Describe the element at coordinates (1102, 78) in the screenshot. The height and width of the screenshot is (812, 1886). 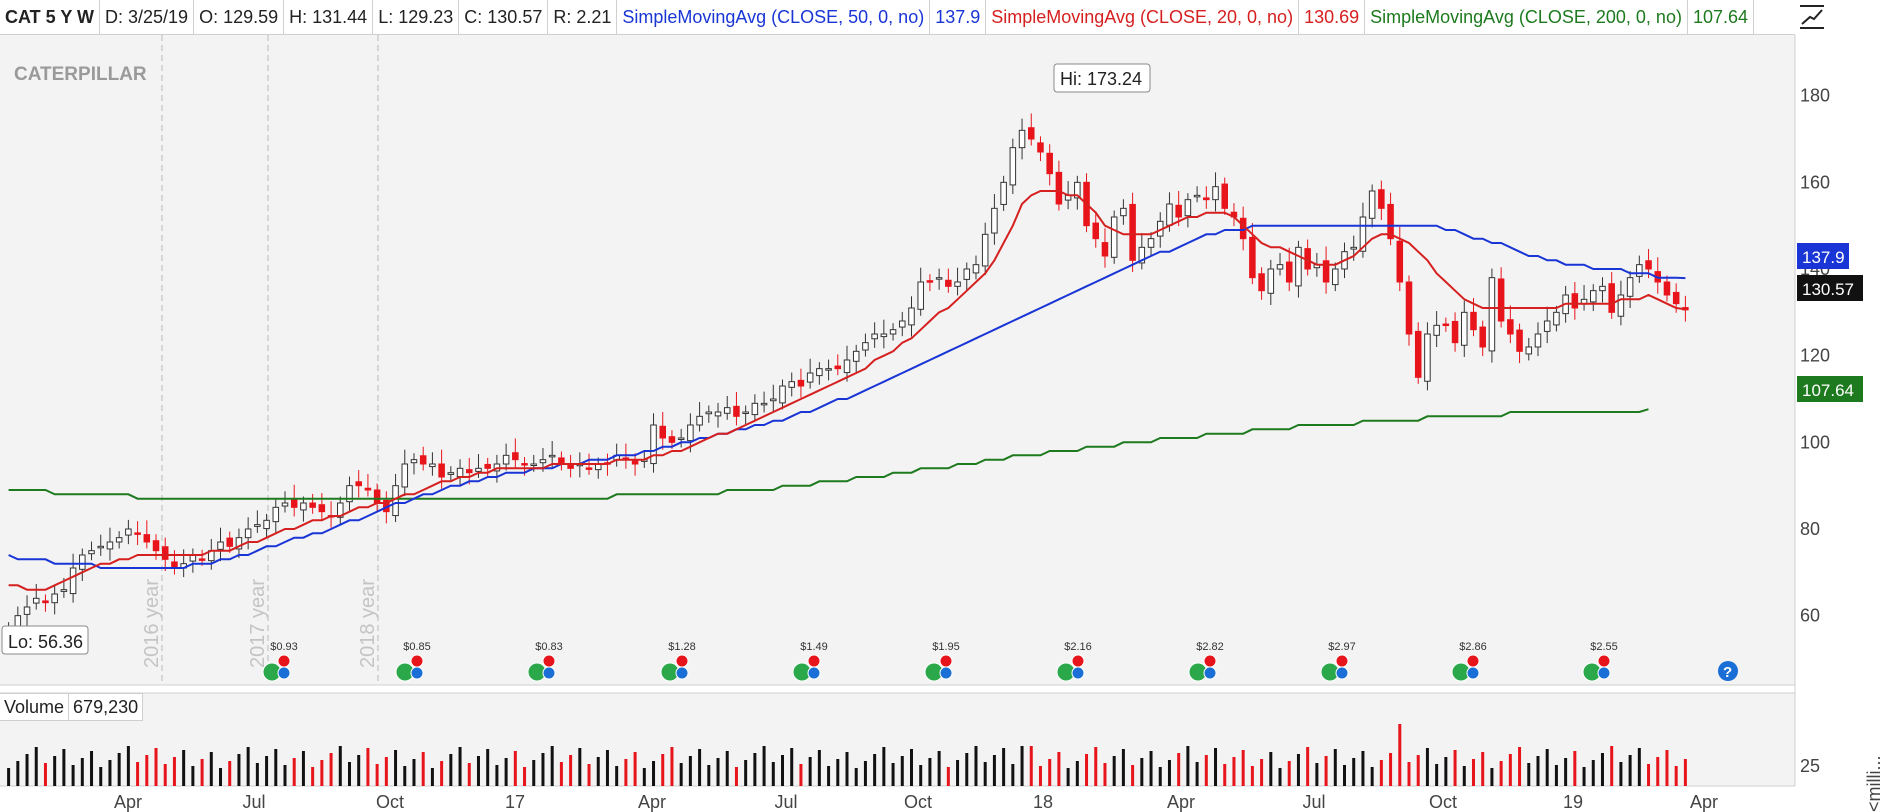
I see `high-callout: Hi: 173.24` at that location.